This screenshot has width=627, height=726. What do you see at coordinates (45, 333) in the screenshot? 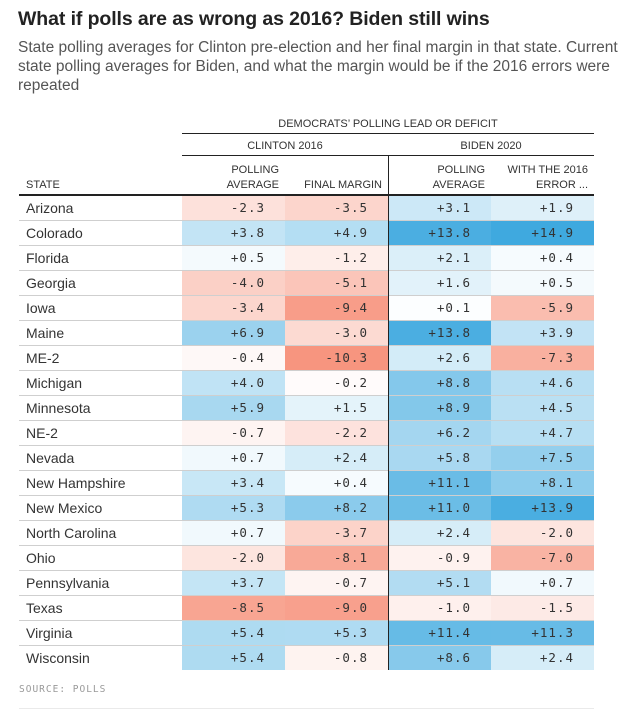
I see `state-label: Maine` at bounding box center [45, 333].